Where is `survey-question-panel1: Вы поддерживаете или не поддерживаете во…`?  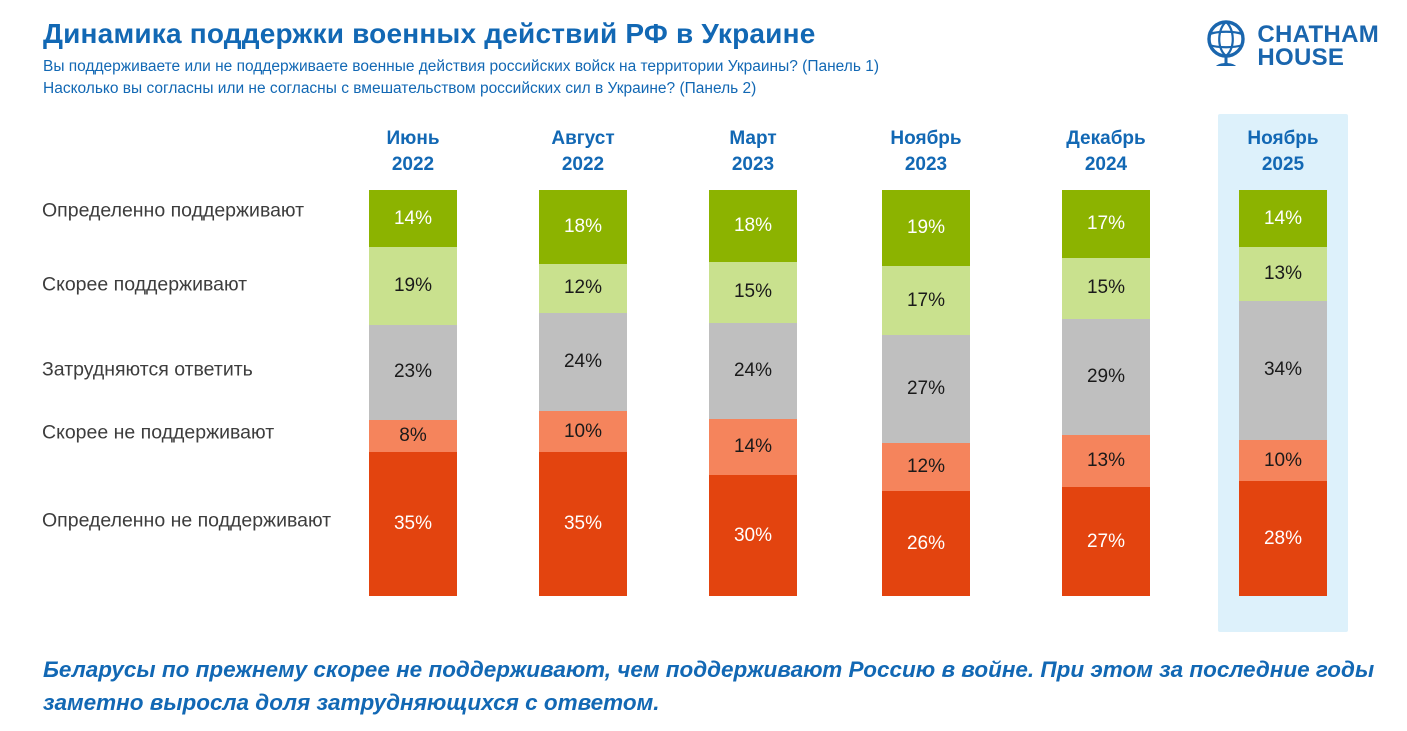
survey-question-panel1: Вы поддерживаете или не поддерживаете во… is located at coordinates (461, 66).